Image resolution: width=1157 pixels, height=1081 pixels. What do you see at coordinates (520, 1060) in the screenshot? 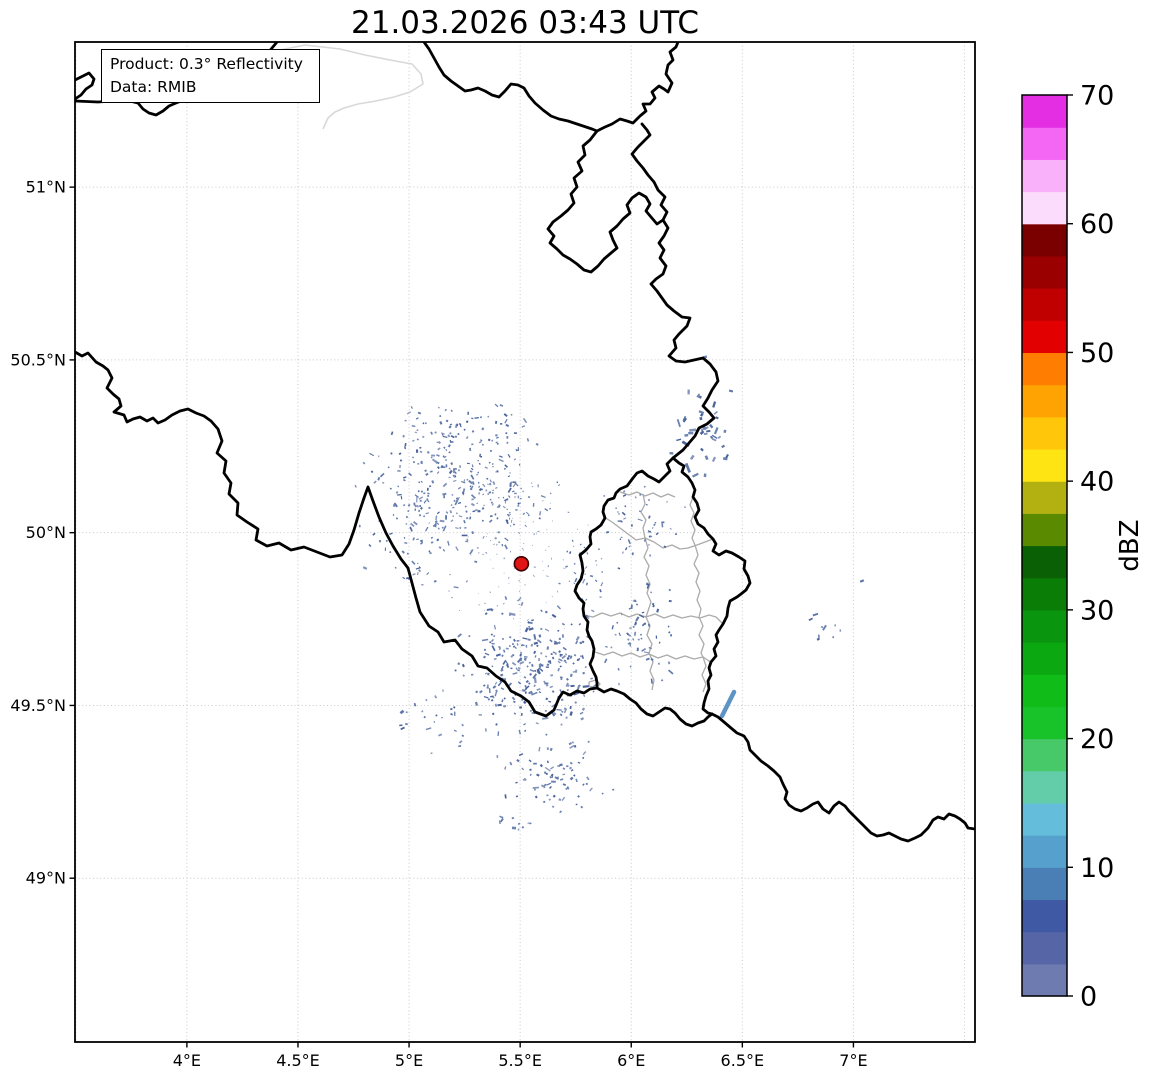
I see `x-tick-label: 5.5°E` at bounding box center [520, 1060].